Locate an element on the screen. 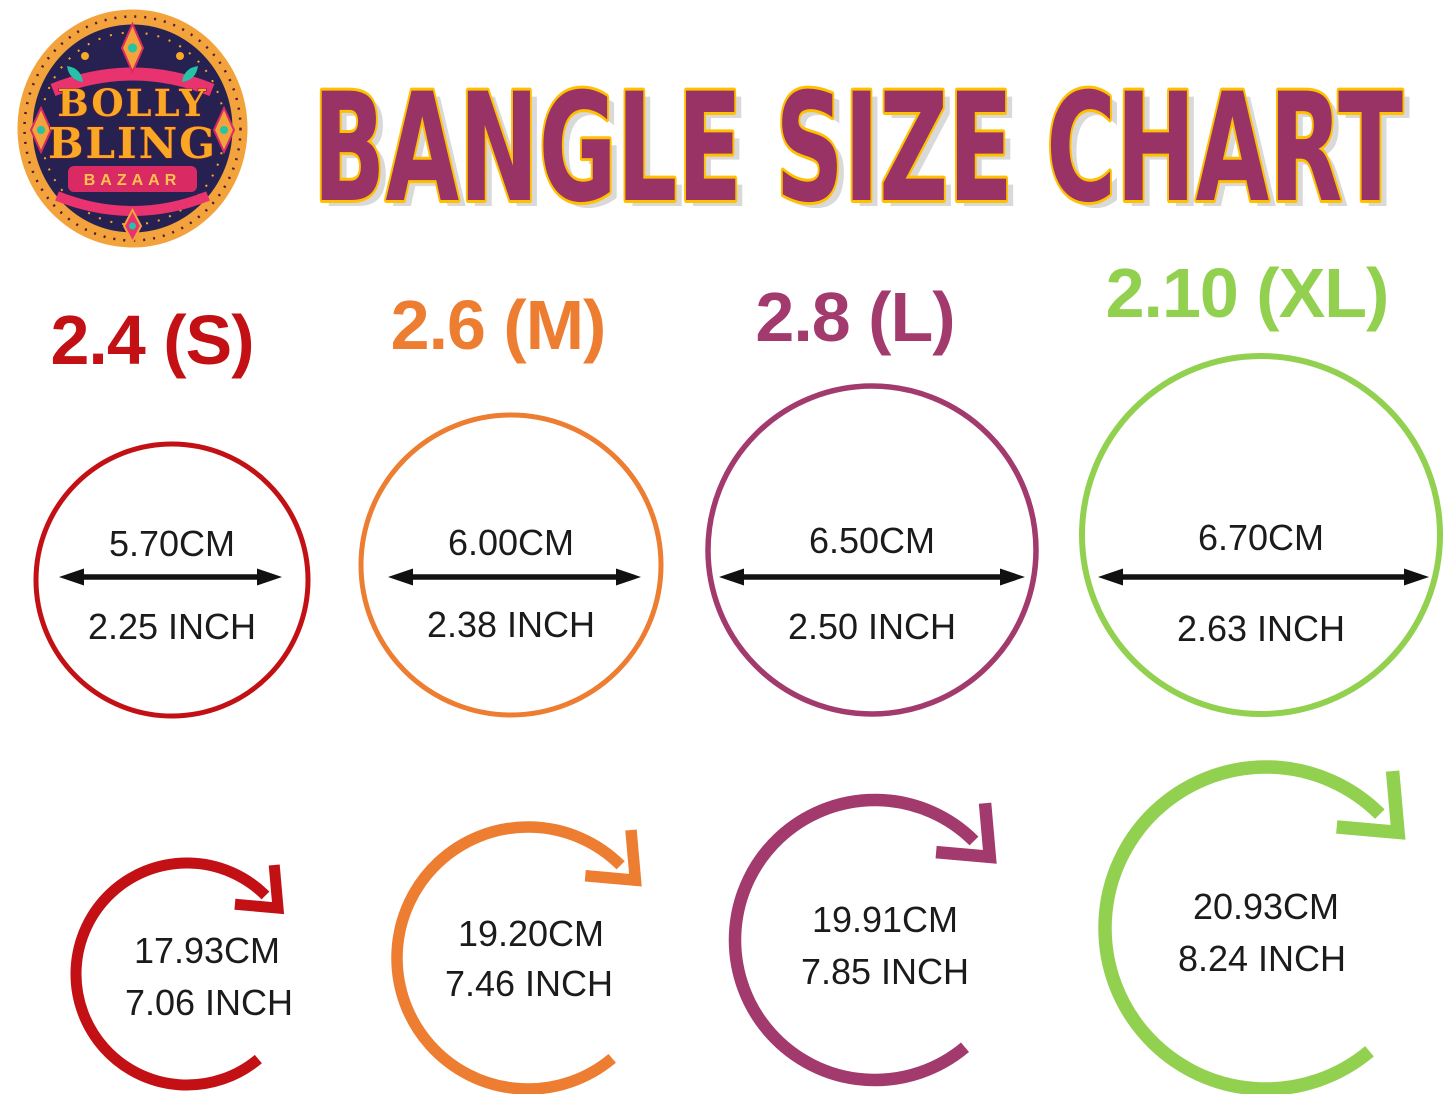  circumference-inch-label: 7.06 INCH is located at coordinates (209, 1002).